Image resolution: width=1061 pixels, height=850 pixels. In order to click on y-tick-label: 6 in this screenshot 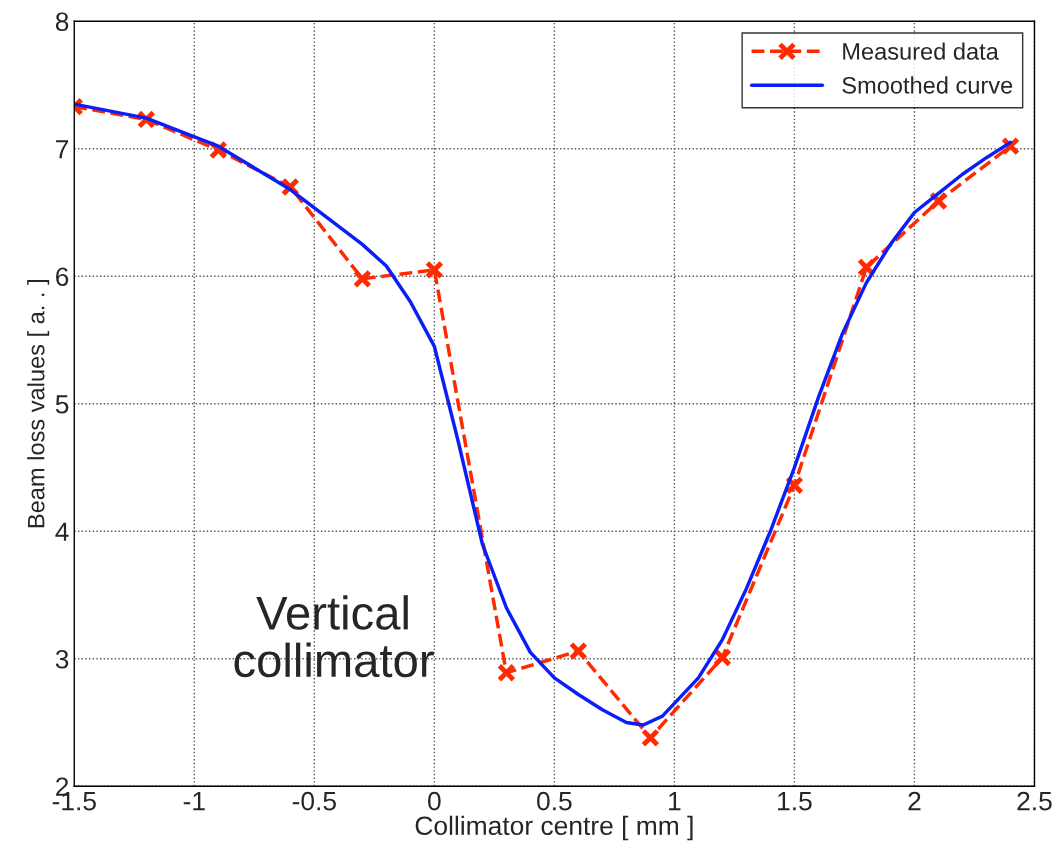, I will do `click(62, 277)`.